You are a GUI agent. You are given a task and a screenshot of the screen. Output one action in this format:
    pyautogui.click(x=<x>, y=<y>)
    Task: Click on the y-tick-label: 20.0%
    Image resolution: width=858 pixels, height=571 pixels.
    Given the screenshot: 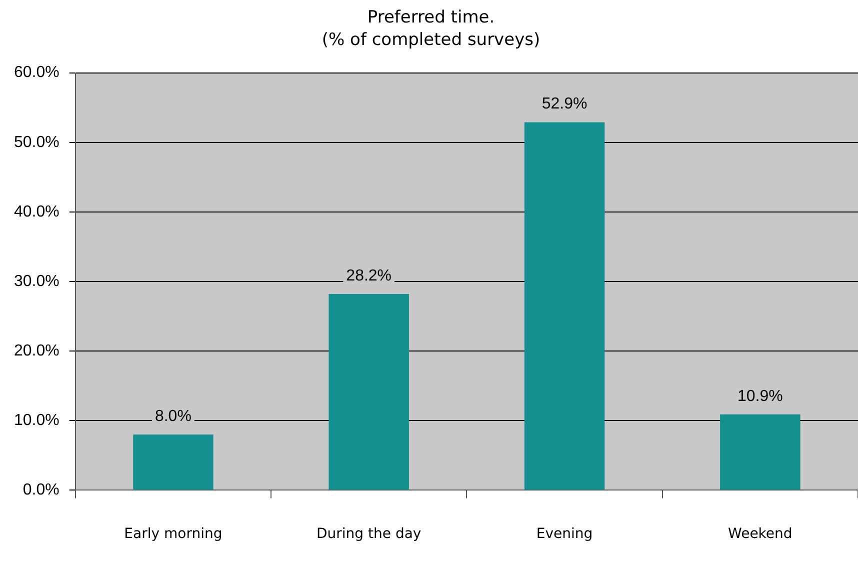 What is the action you would take?
    pyautogui.click(x=37, y=351)
    